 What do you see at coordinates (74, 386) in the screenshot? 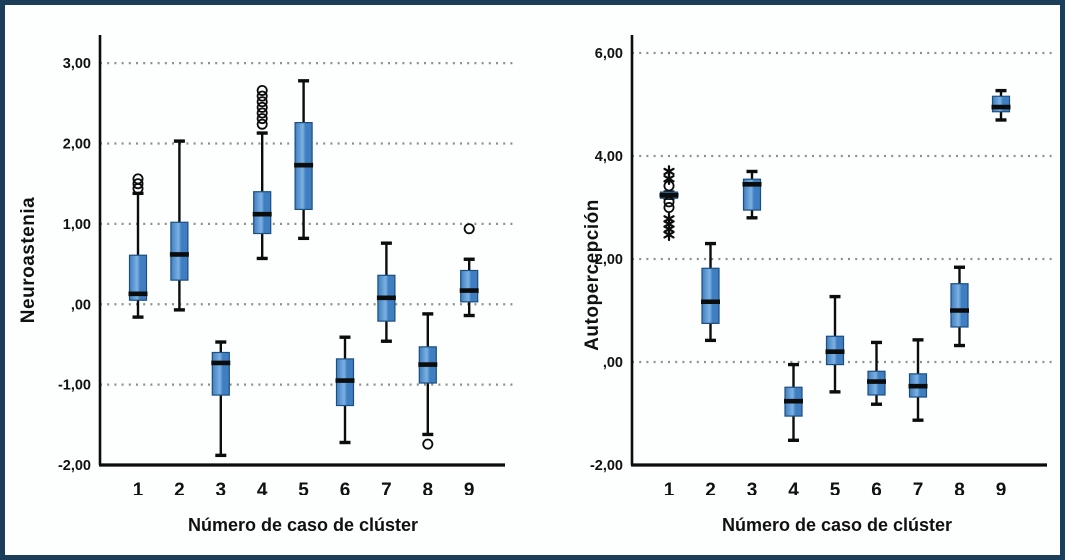
I see `y-tick-label: -1,00` at bounding box center [74, 386].